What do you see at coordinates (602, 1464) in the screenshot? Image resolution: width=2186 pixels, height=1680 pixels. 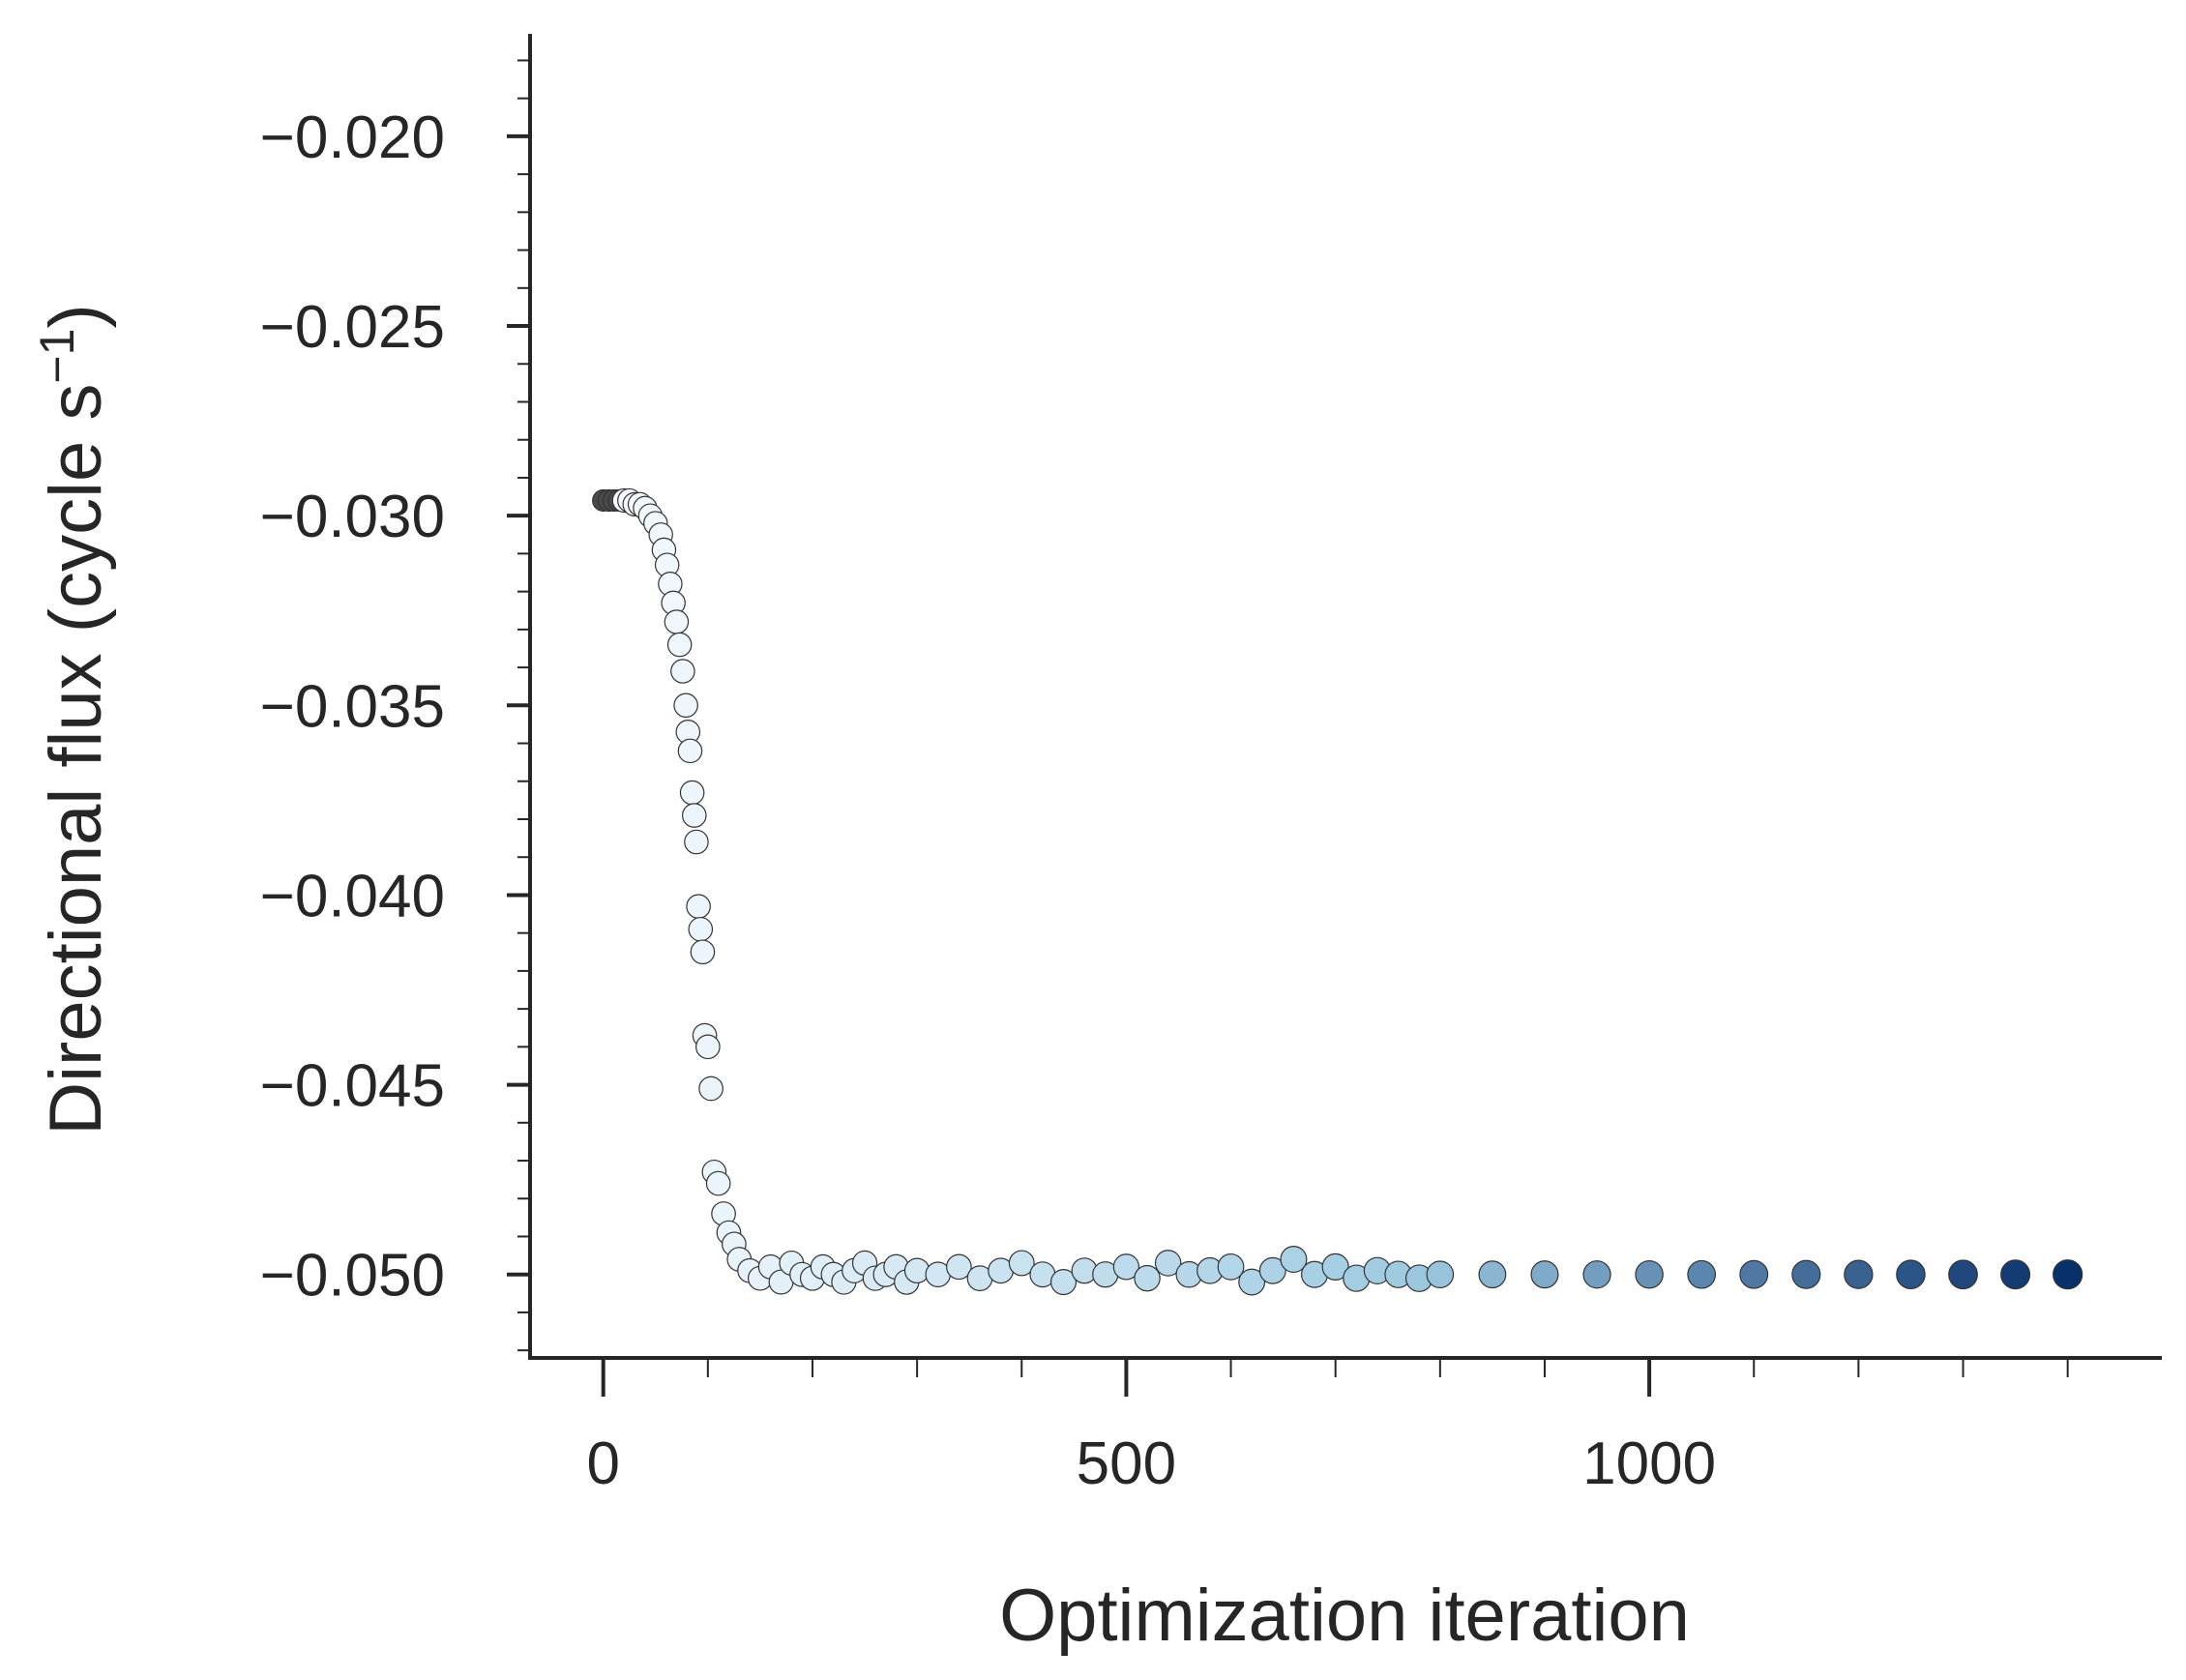 I see `x-tick-label: 0` at bounding box center [602, 1464].